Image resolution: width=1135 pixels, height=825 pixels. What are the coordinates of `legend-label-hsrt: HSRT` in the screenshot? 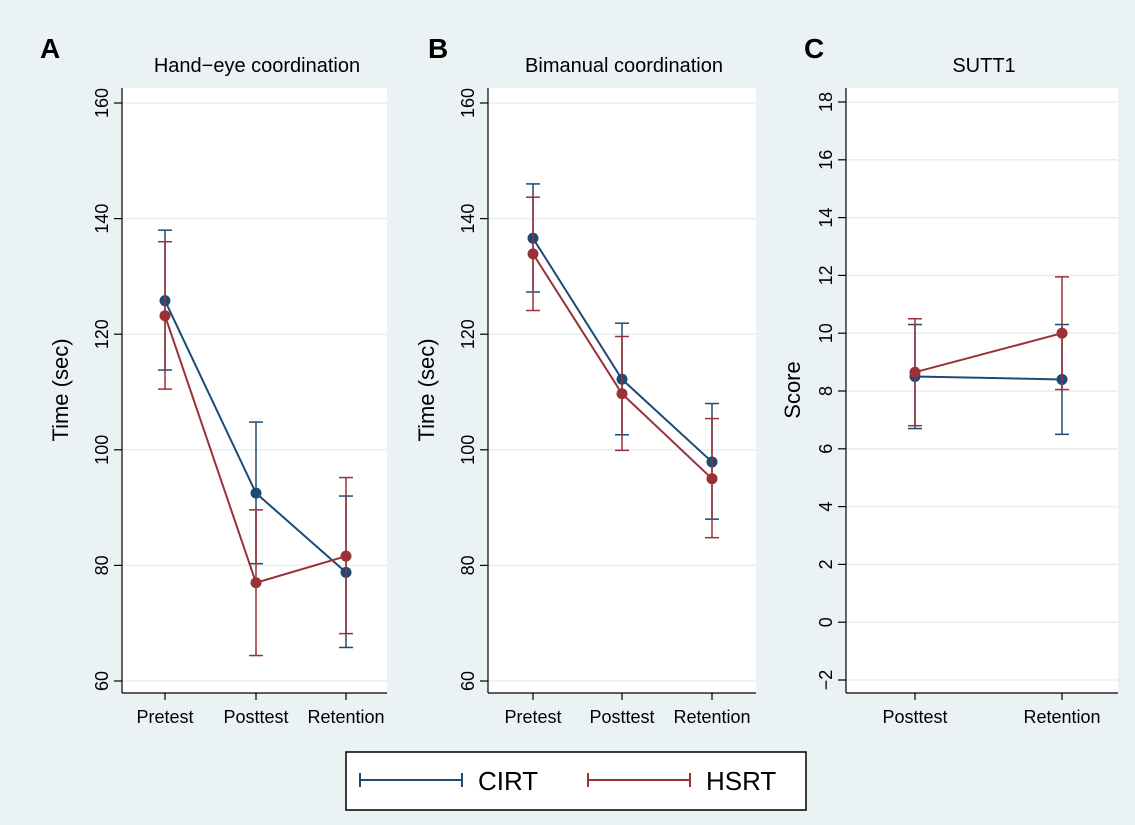 It's located at (741, 781).